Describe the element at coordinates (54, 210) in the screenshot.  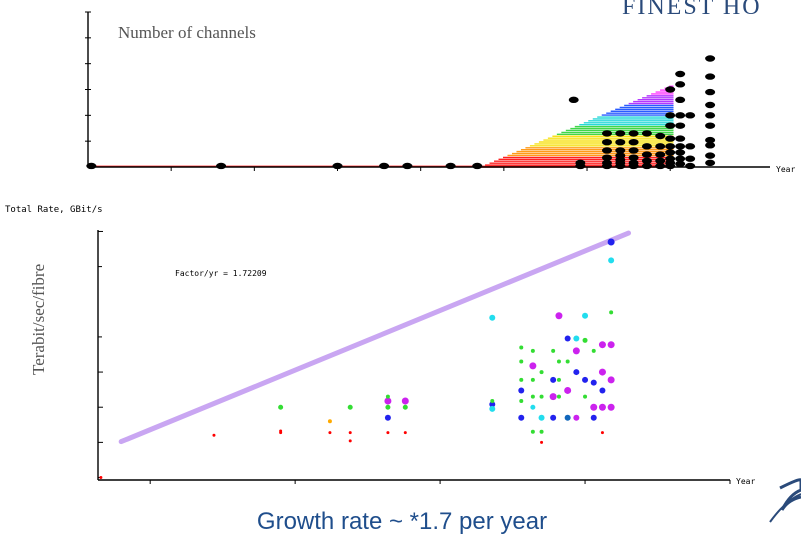
I see `rate-chart-title: Total Rate, GBit/s` at that location.